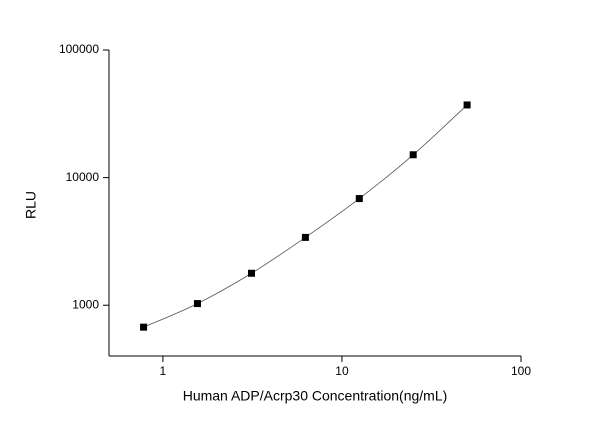  I want to click on y-tick-label: 1000, so click(85, 304).